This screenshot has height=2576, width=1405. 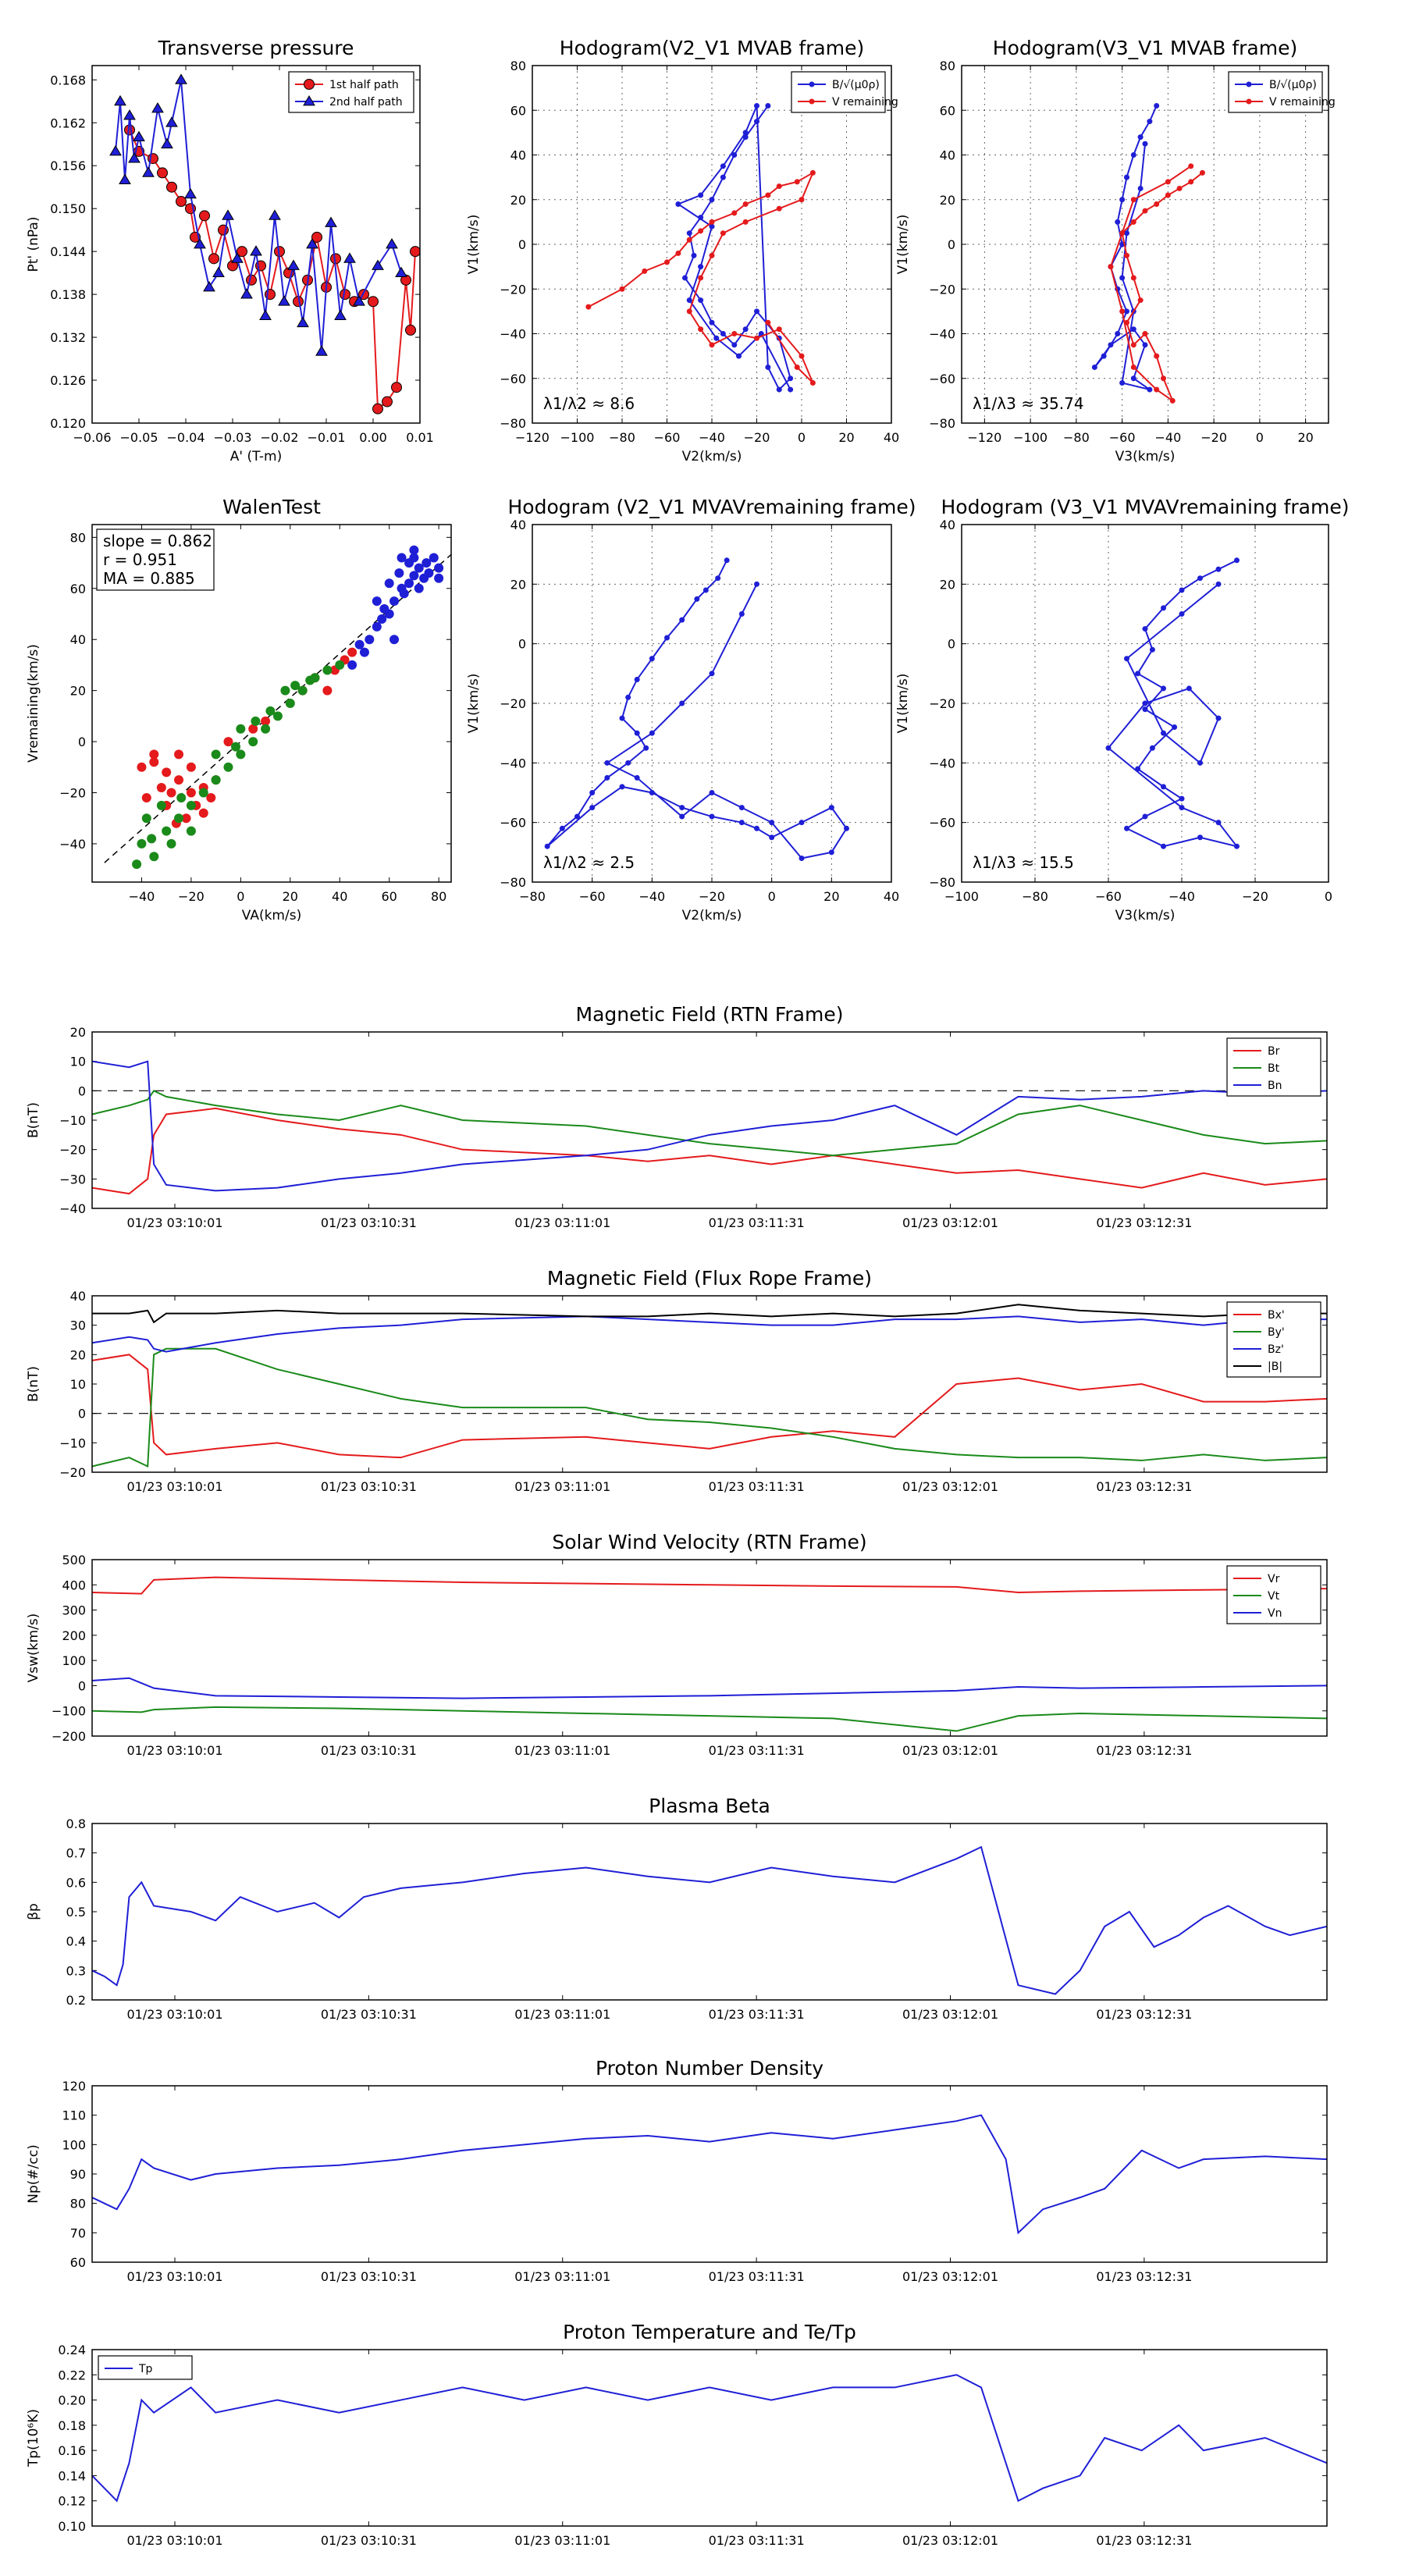 What do you see at coordinates (373, 437) in the screenshot?
I see `x-tick-label: 0.00` at bounding box center [373, 437].